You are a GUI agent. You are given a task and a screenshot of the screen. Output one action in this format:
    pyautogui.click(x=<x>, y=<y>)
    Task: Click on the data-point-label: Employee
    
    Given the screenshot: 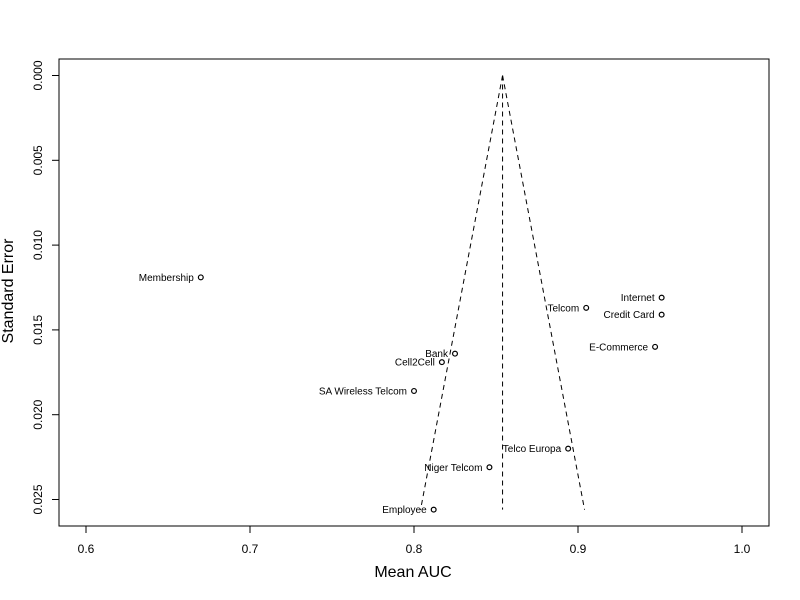 What is the action you would take?
    pyautogui.click(x=404, y=510)
    